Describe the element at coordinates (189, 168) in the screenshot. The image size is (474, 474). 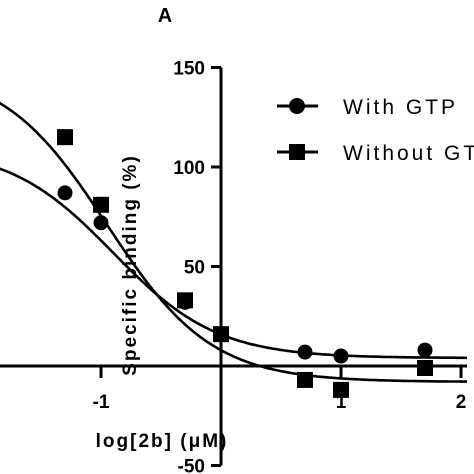
I see `y-tick-label: 100` at that location.